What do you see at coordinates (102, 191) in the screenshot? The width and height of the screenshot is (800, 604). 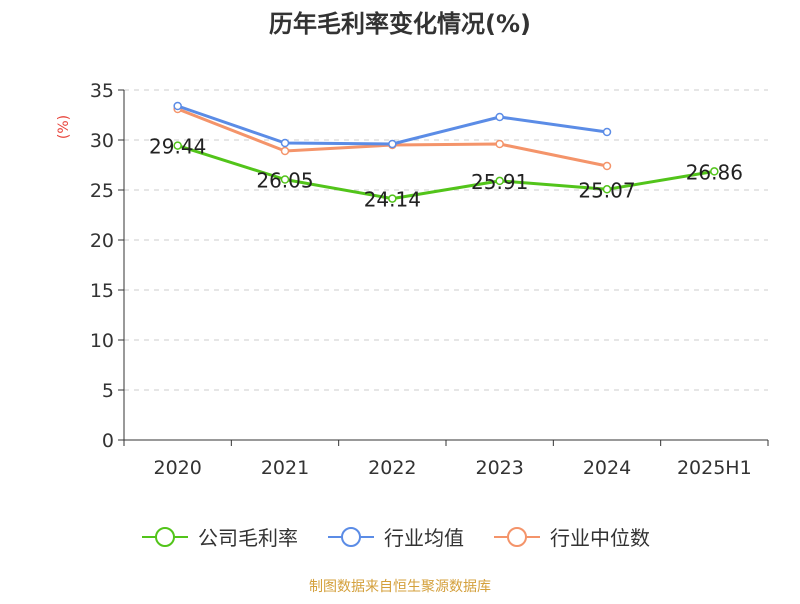 I see `y-tick-label-25: 25` at bounding box center [102, 191].